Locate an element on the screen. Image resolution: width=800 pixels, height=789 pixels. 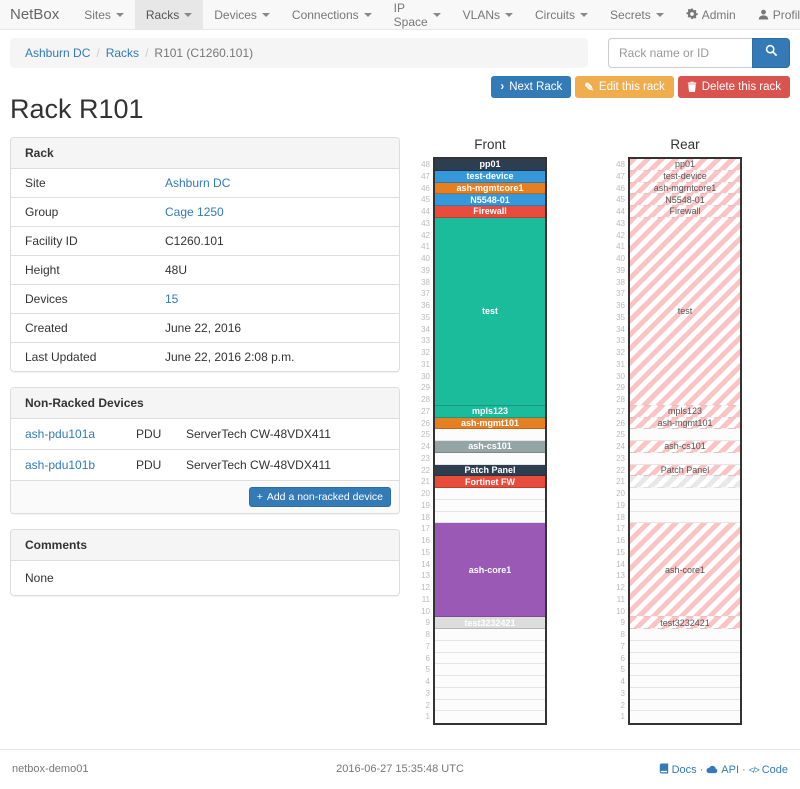
front-device-fortinet-fw: Fortinet FW is located at coordinates (490, 482).